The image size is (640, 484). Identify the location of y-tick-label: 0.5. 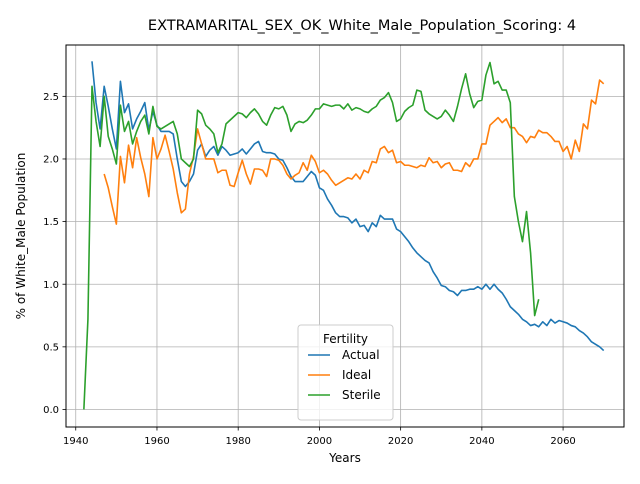
(51, 347).